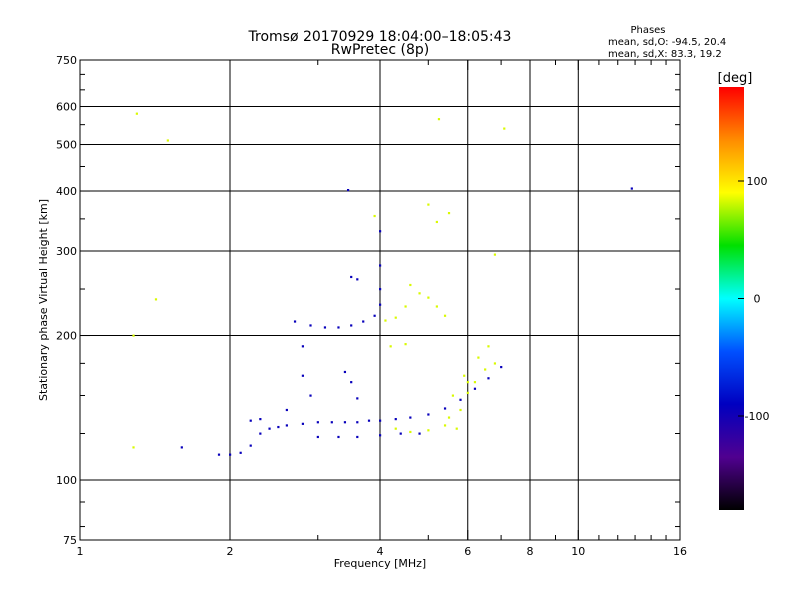 The height and width of the screenshot is (600, 800). I want to click on x-tick-label: 10, so click(578, 551).